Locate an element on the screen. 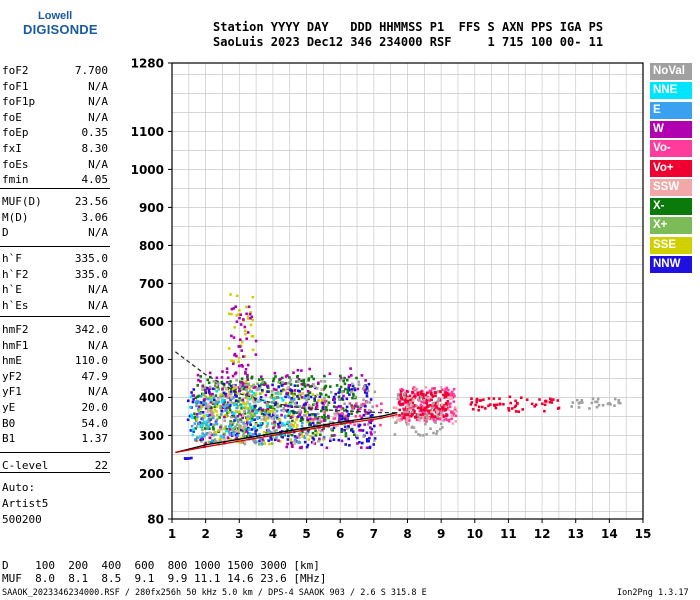 The width and height of the screenshot is (700, 600). y-tick-label: 1100 is located at coordinates (147, 132).